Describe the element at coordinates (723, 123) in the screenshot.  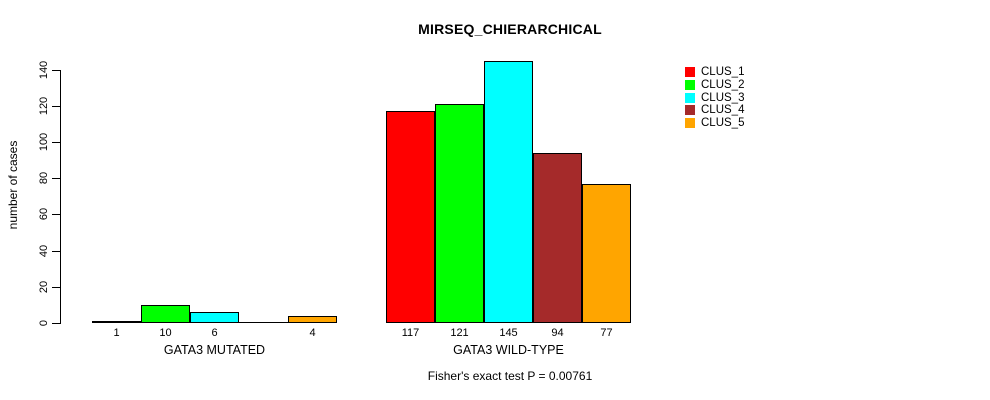
I see `legend-label: CLUS_5` at that location.